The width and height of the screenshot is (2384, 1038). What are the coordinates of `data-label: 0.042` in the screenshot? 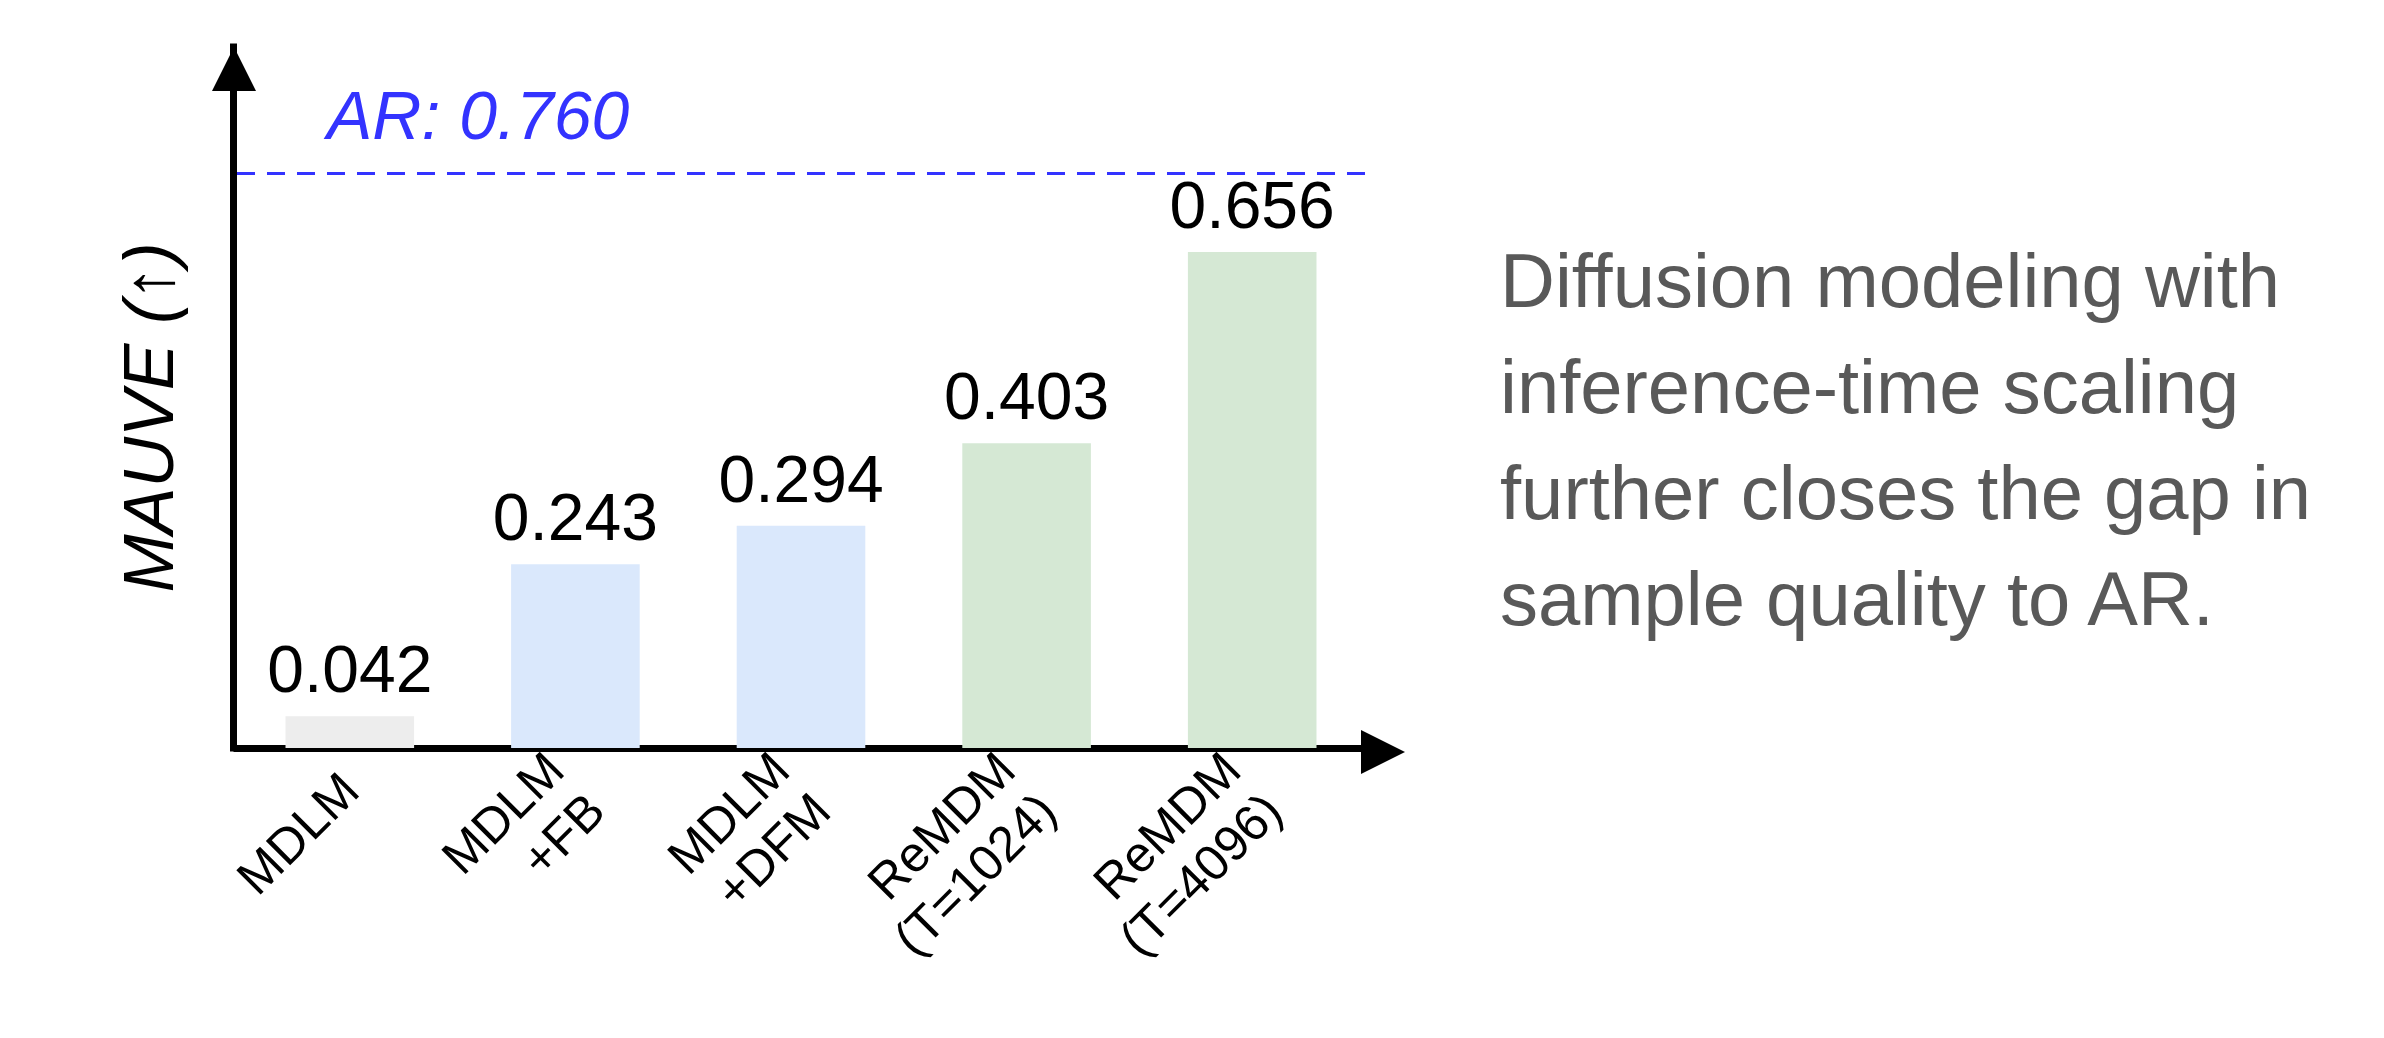 It's located at (350, 669).